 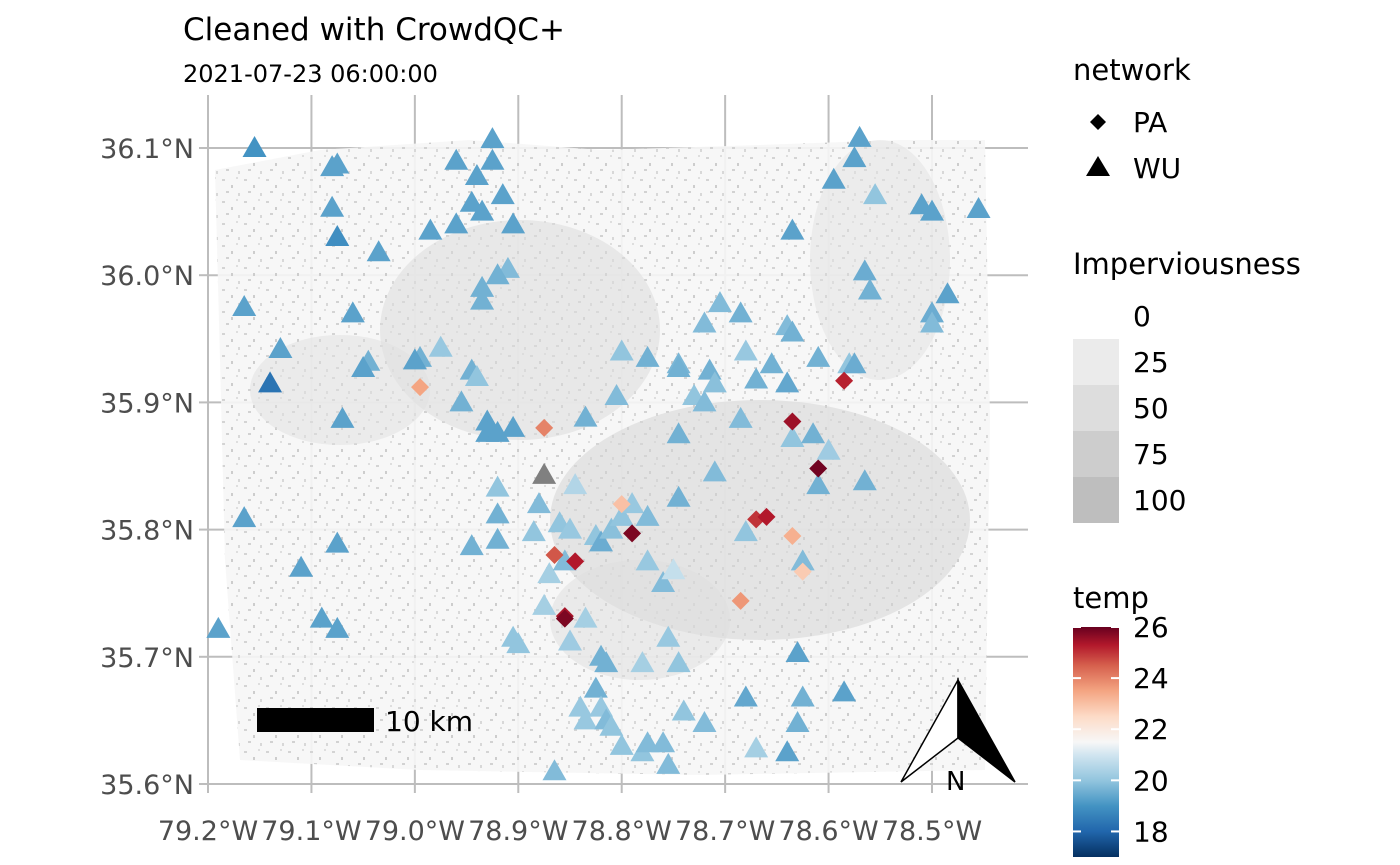 What do you see at coordinates (374, 30) in the screenshot?
I see `chart-title: Cleaned with CrowdQC+` at bounding box center [374, 30].